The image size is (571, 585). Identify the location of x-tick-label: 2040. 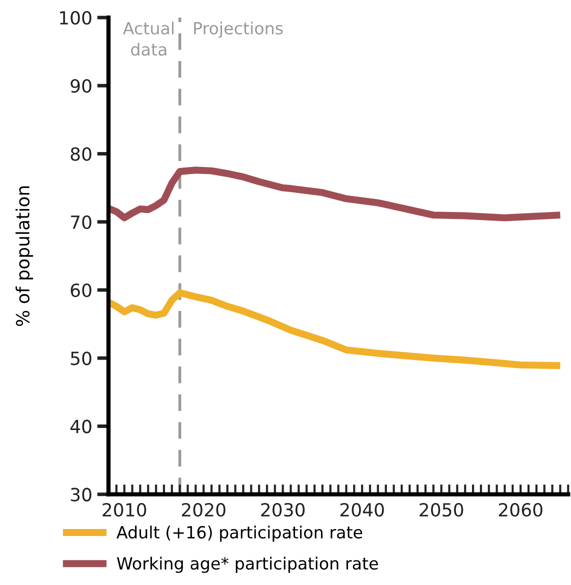
(362, 509).